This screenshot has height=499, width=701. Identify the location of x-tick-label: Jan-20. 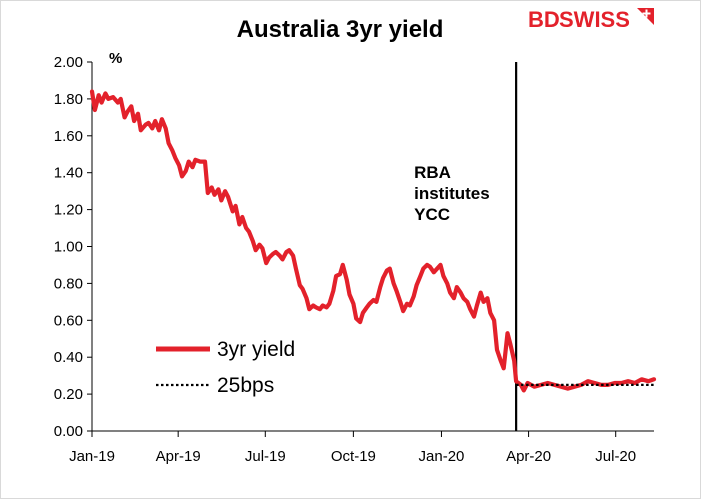
(442, 456).